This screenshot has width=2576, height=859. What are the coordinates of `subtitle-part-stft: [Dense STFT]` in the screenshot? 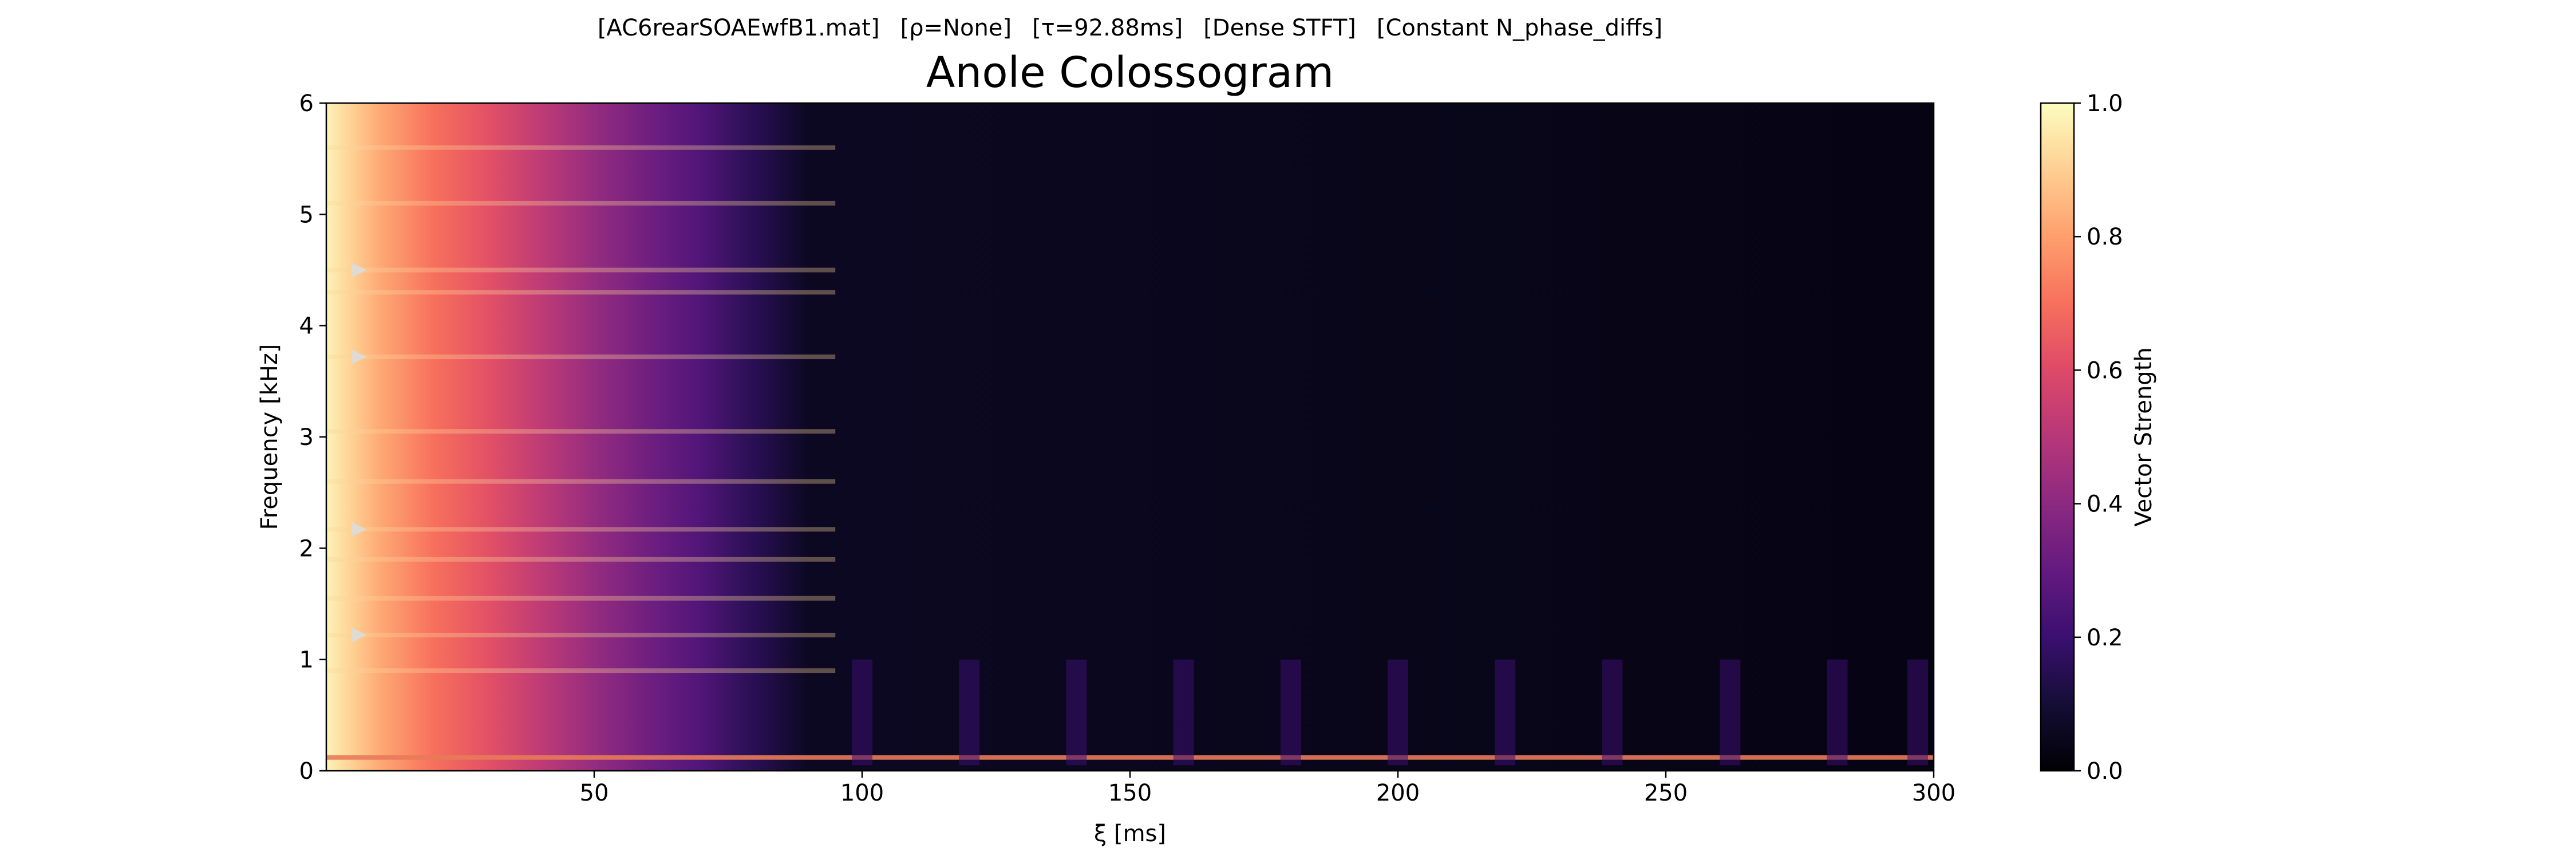 It's located at (1279, 28).